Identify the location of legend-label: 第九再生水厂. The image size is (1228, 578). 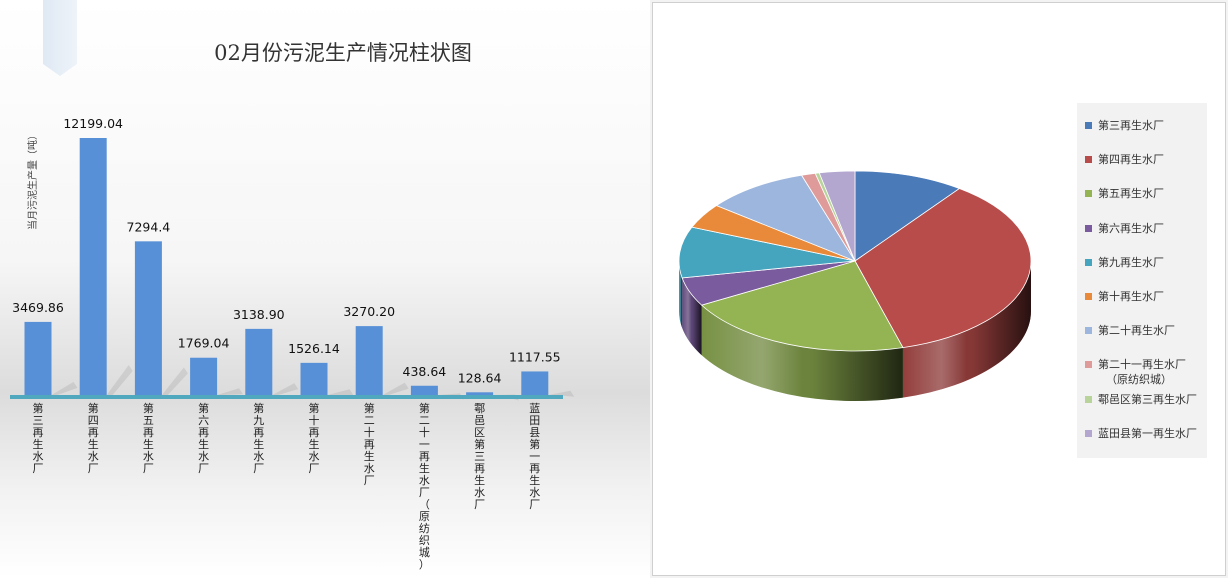
(1131, 262).